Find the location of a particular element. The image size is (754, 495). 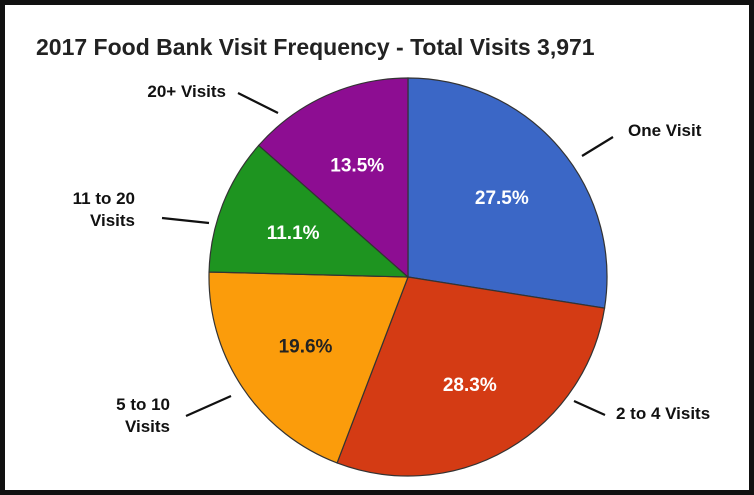

pie-slice-one-visit is located at coordinates (507, 193).